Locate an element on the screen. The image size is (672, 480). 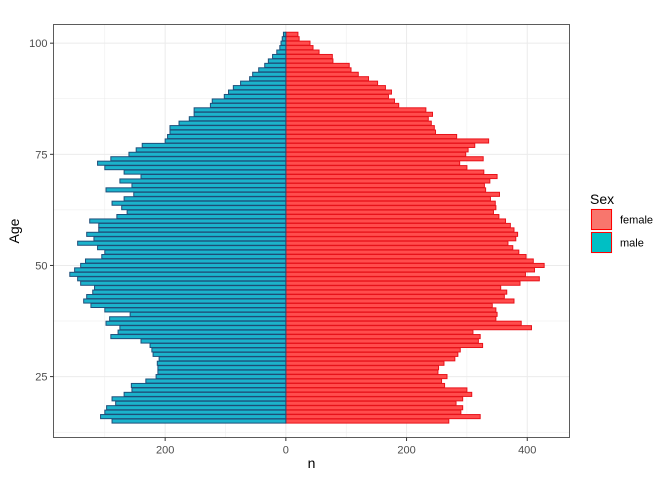
y-tick-label: 100 is located at coordinates (38, 44).